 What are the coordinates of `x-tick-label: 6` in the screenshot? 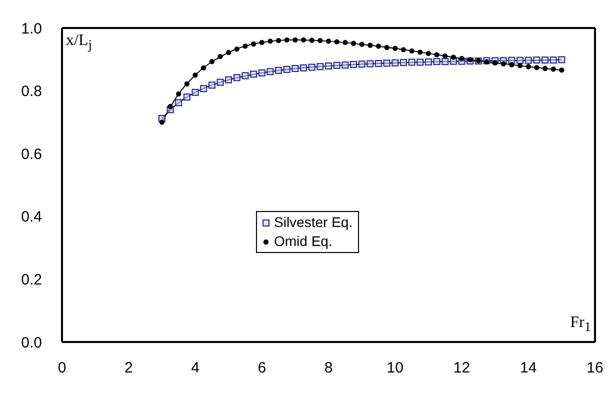 It's located at (262, 368).